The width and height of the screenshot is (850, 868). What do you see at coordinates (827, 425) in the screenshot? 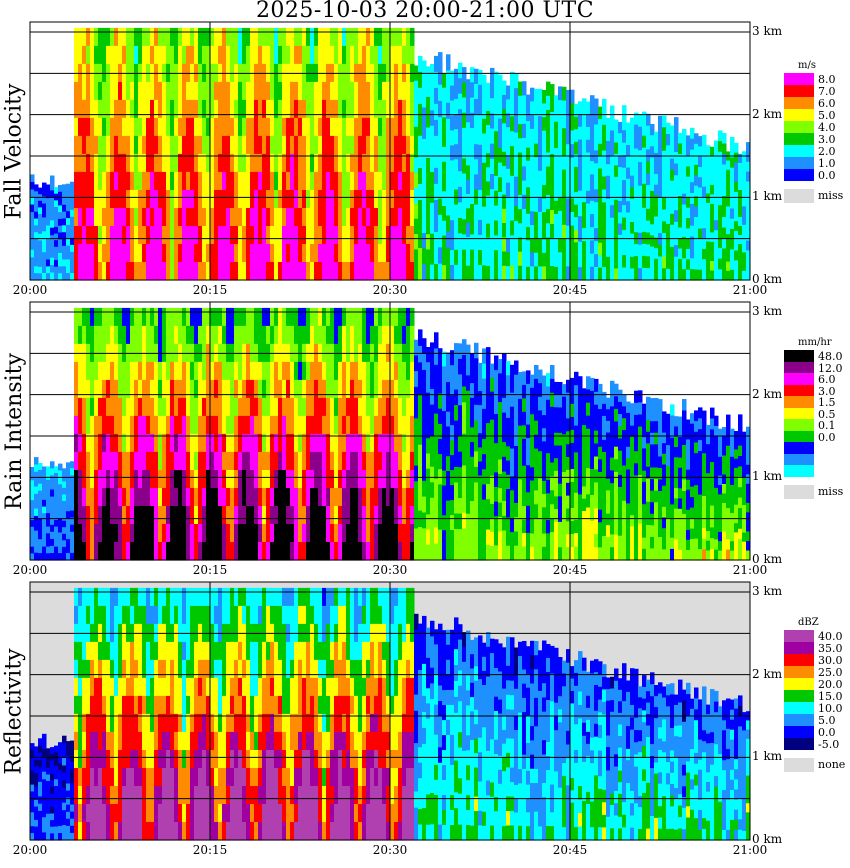
I see `legend-label: 0.1` at bounding box center [827, 425].